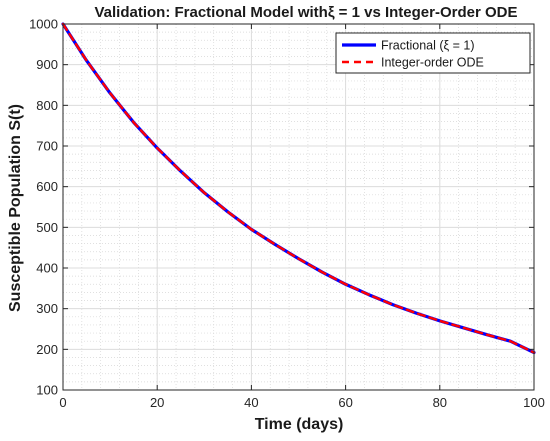 Image resolution: width=550 pixels, height=441 pixels. I want to click on legend-label-1: Fractional (ξ = 1), so click(427, 46).